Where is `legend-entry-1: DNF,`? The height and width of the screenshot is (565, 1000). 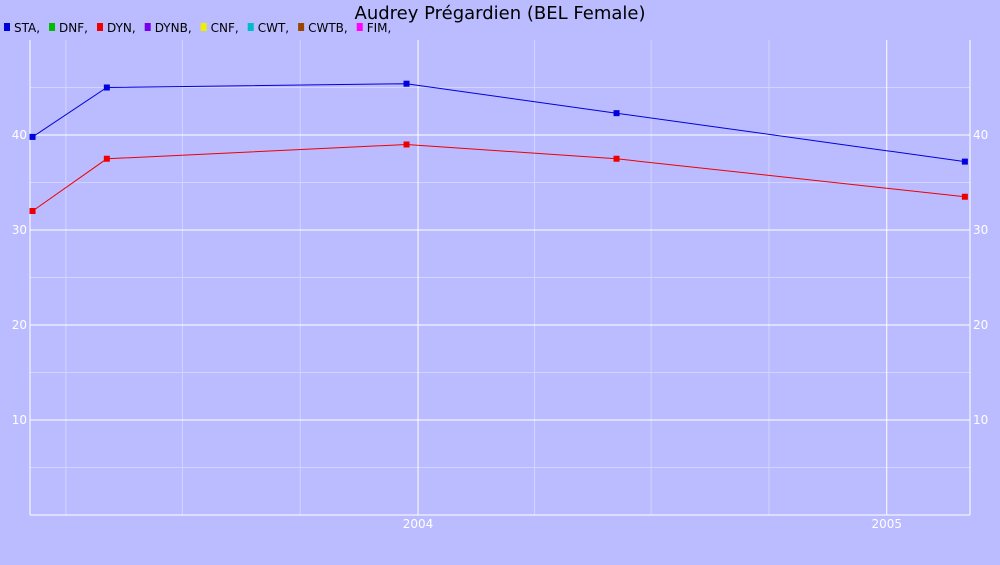 legend-entry-1: DNF, is located at coordinates (73, 28).